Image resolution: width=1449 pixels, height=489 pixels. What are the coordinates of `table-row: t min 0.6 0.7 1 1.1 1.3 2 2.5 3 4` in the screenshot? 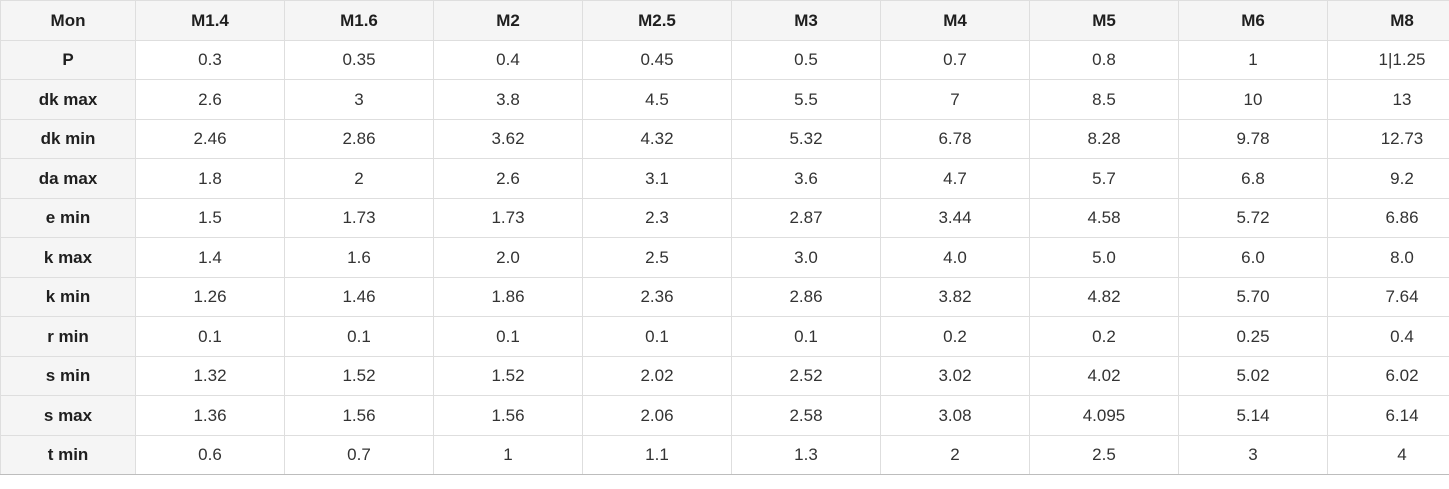 It's located at (724, 454).